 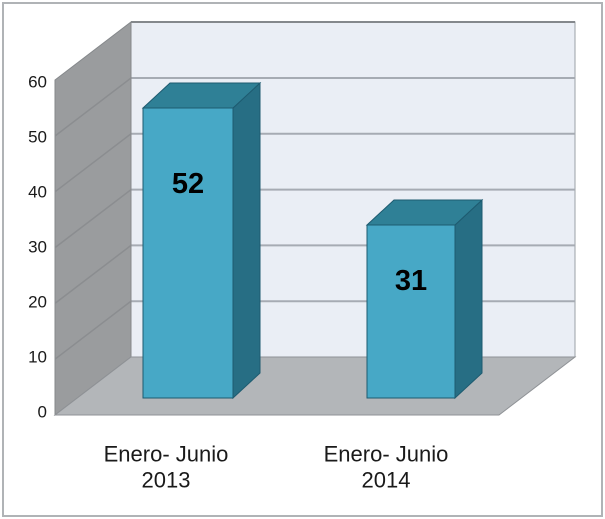 I want to click on bar-2013-side-face, so click(x=246, y=240).